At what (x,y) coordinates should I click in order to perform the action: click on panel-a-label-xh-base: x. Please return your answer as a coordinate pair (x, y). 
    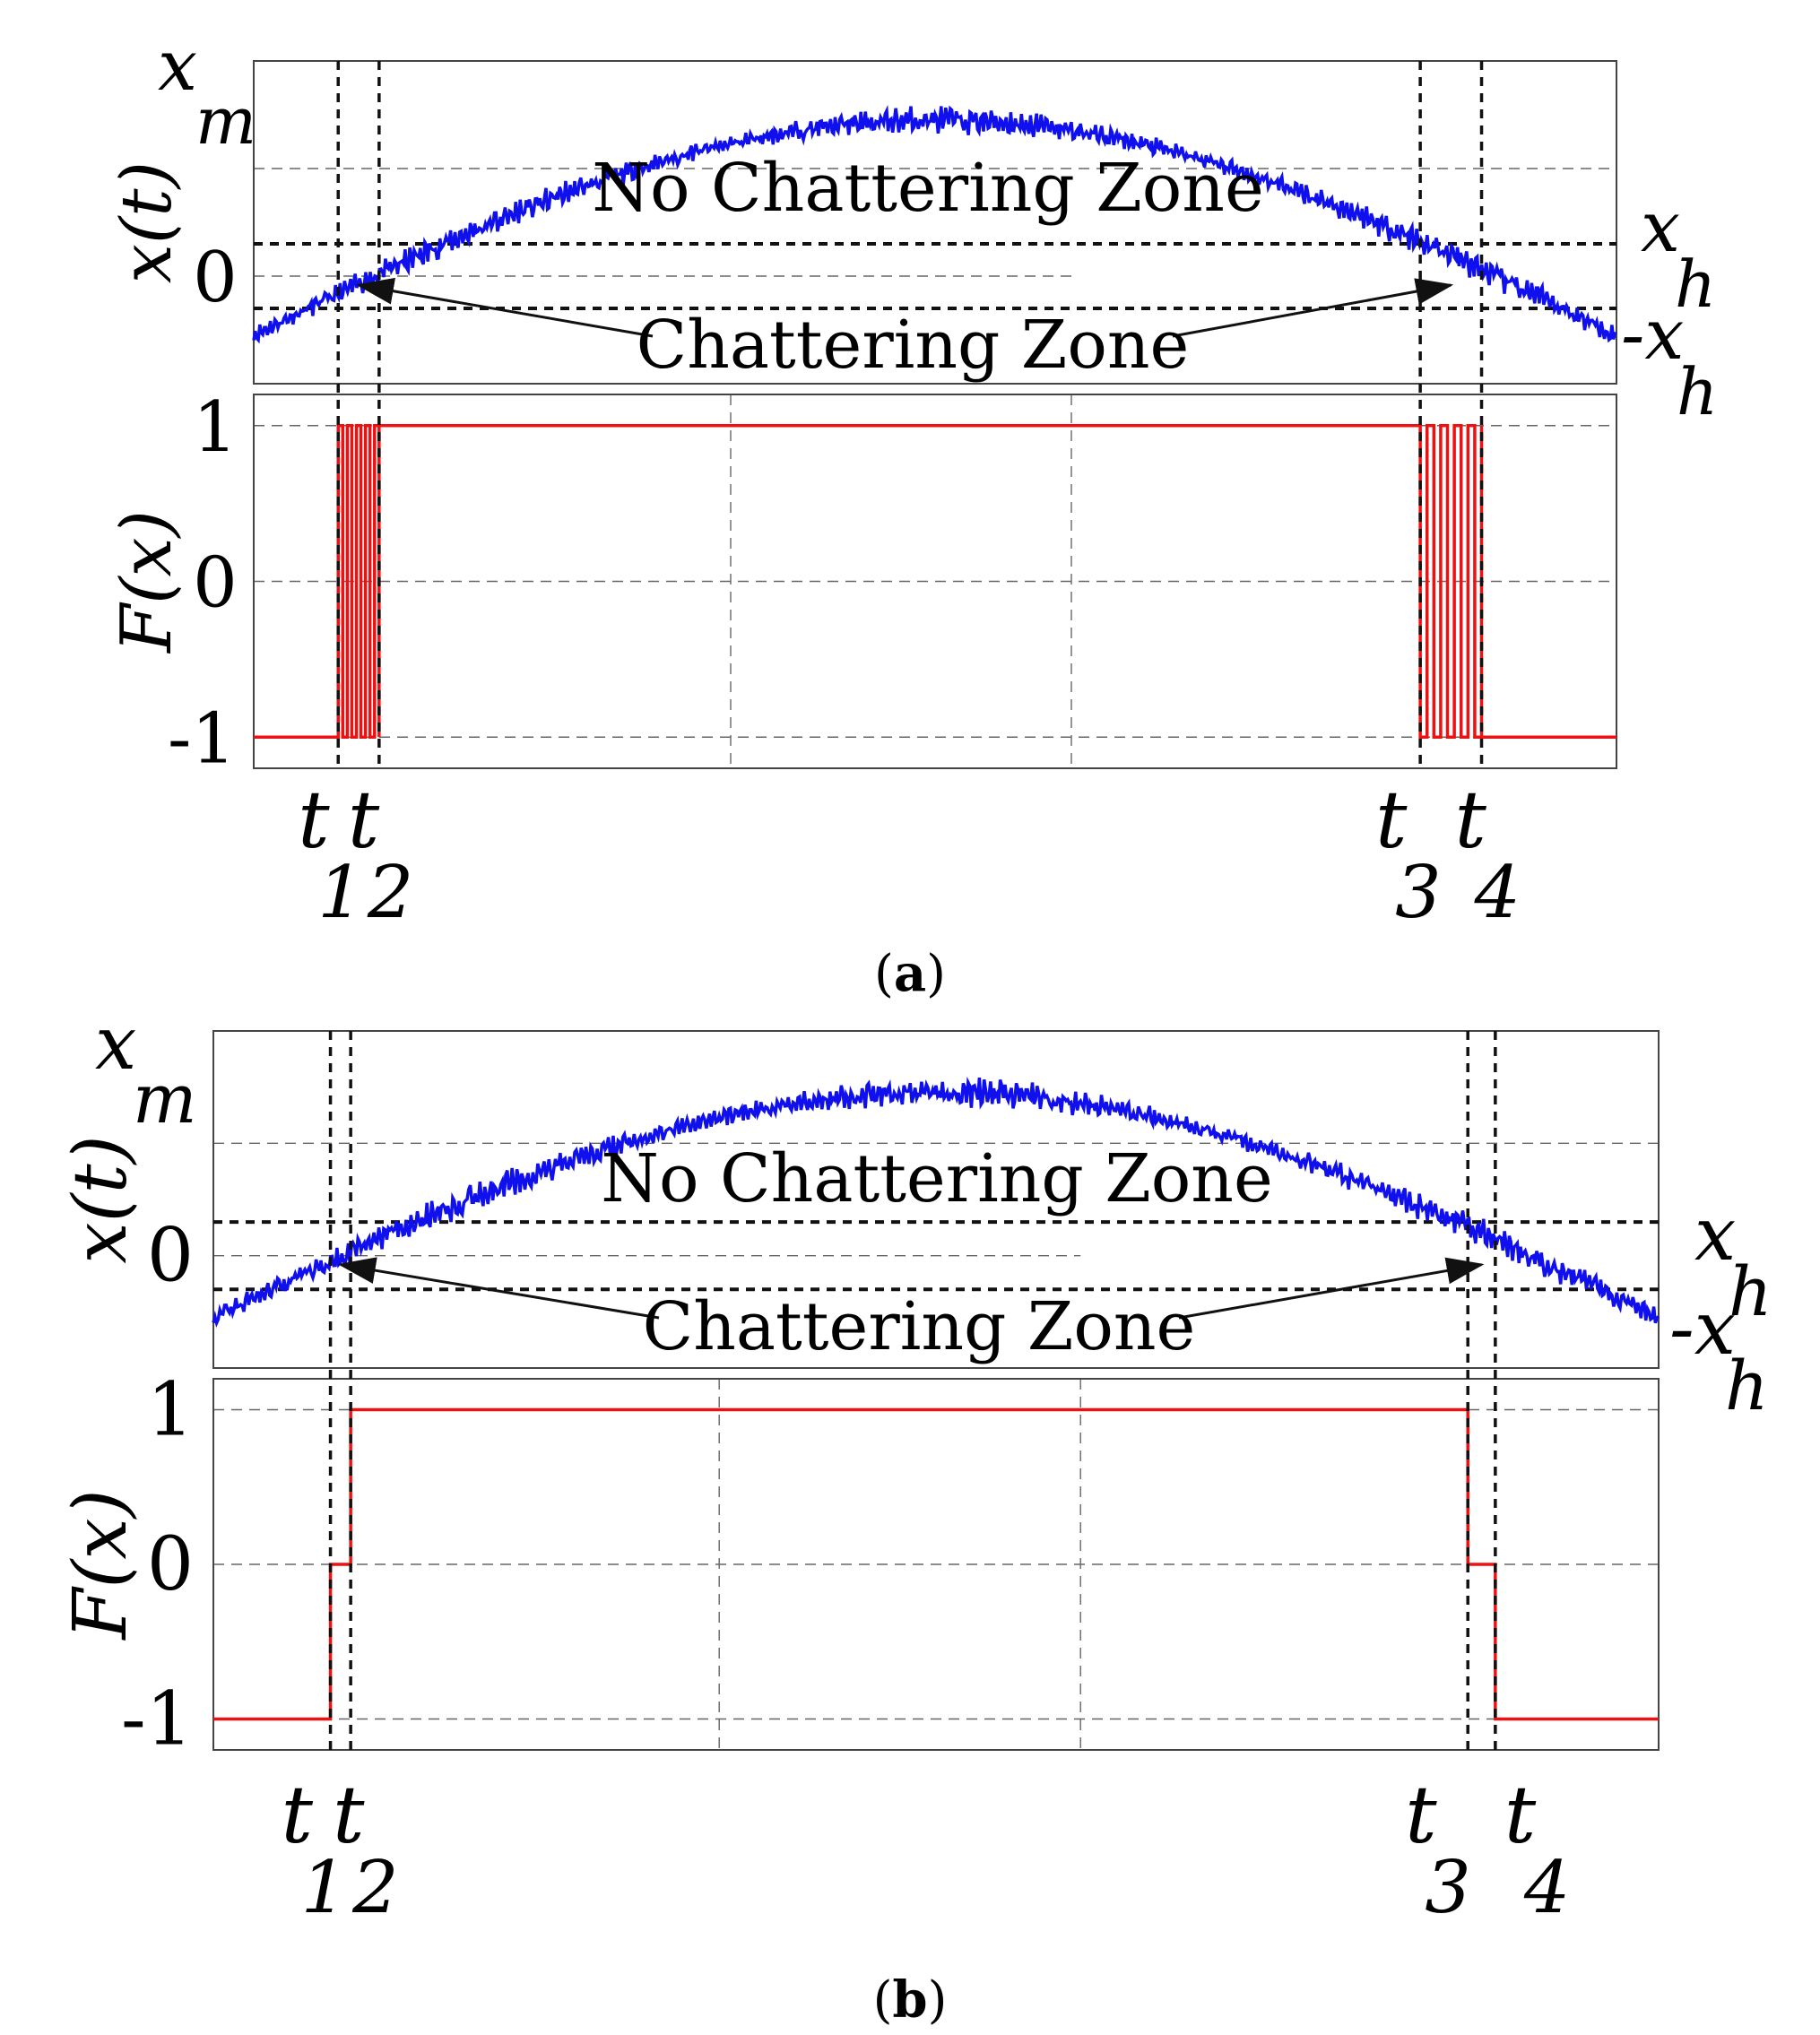
    Looking at the image, I should click on (1660, 227).